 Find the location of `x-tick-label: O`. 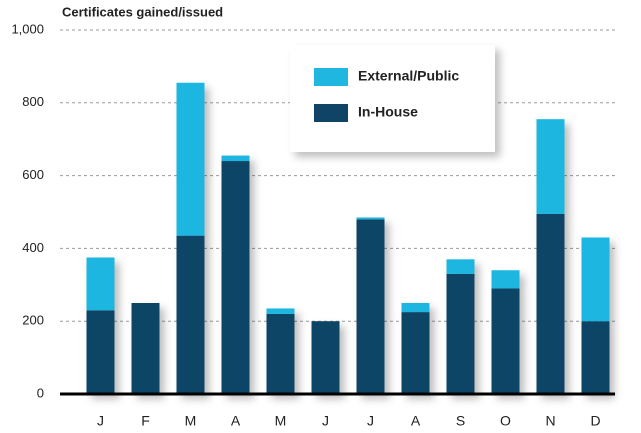

x-tick-label: O is located at coordinates (505, 421).